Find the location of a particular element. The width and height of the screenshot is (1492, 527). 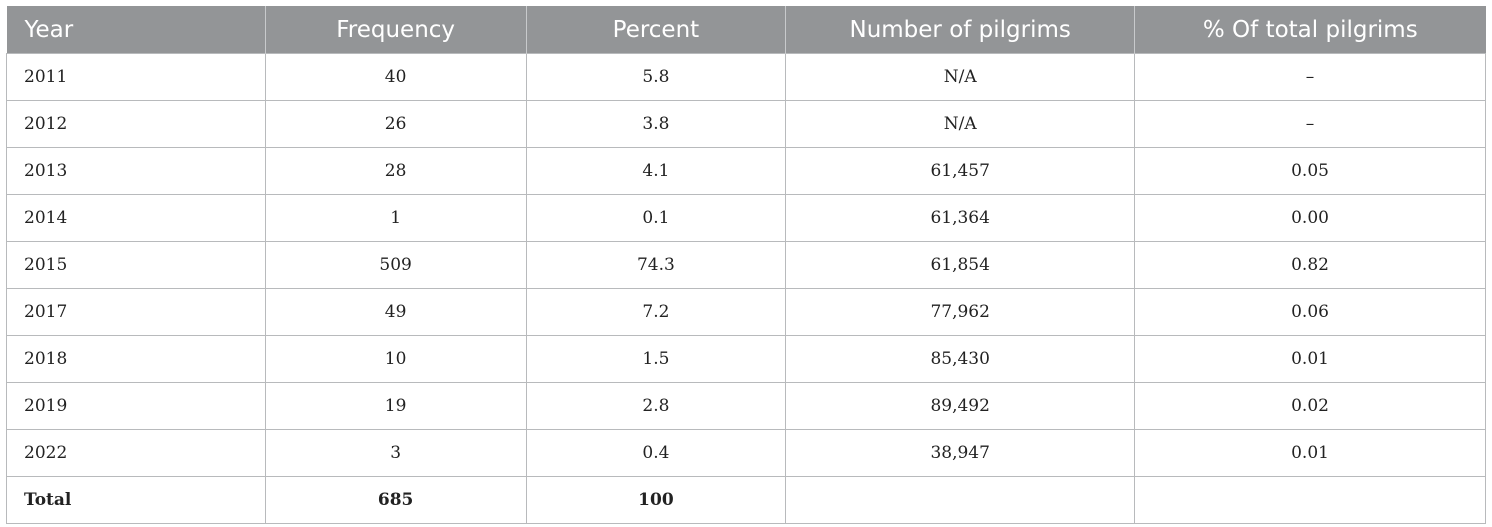

total-cell-frequency: 685 is located at coordinates (395, 500).